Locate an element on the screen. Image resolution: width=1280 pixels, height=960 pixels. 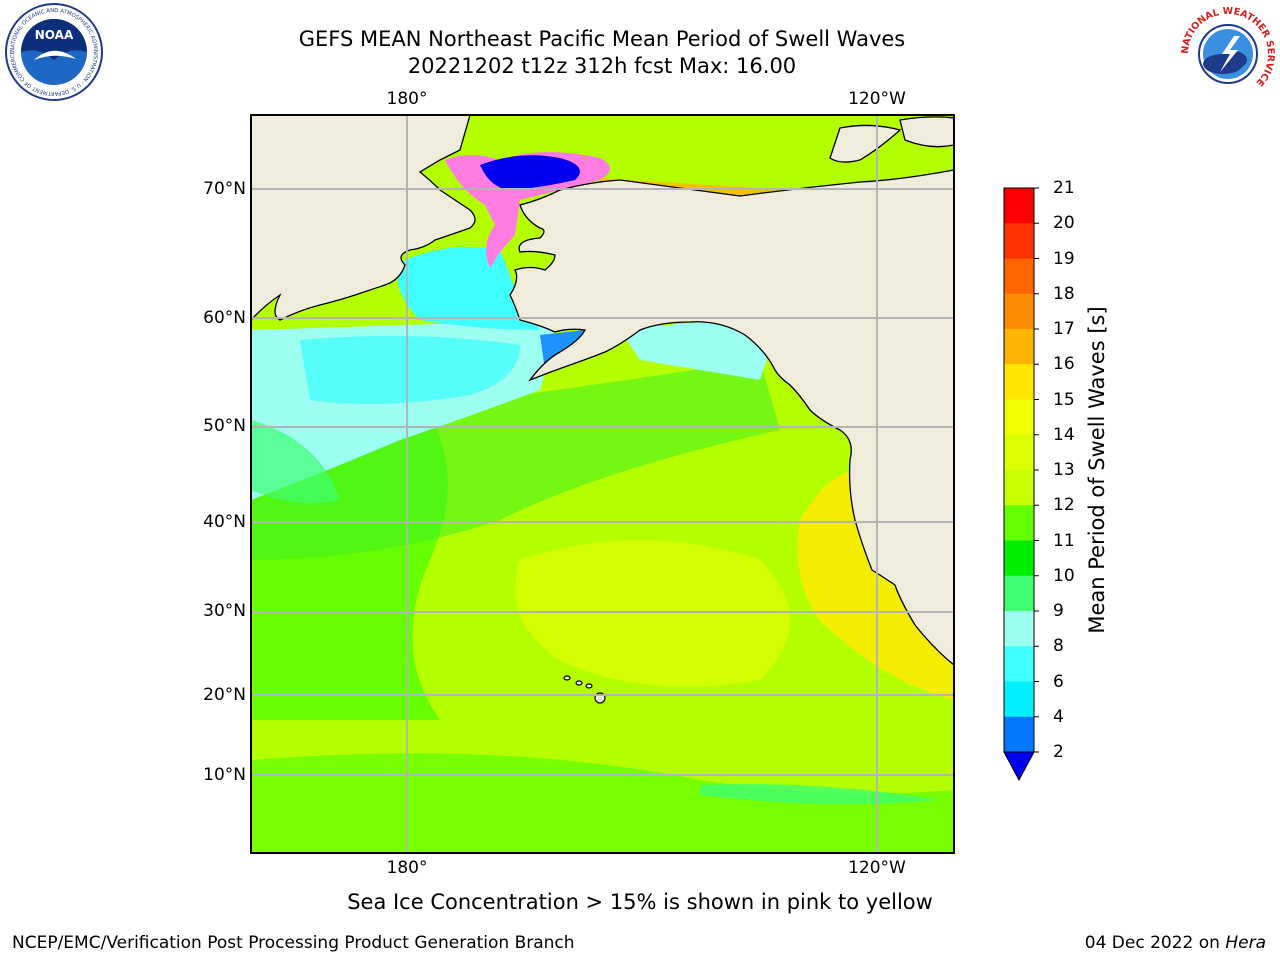
map-subtitle: 20221202 t12z 312h fcst Max: 16.00 is located at coordinates (602, 66).